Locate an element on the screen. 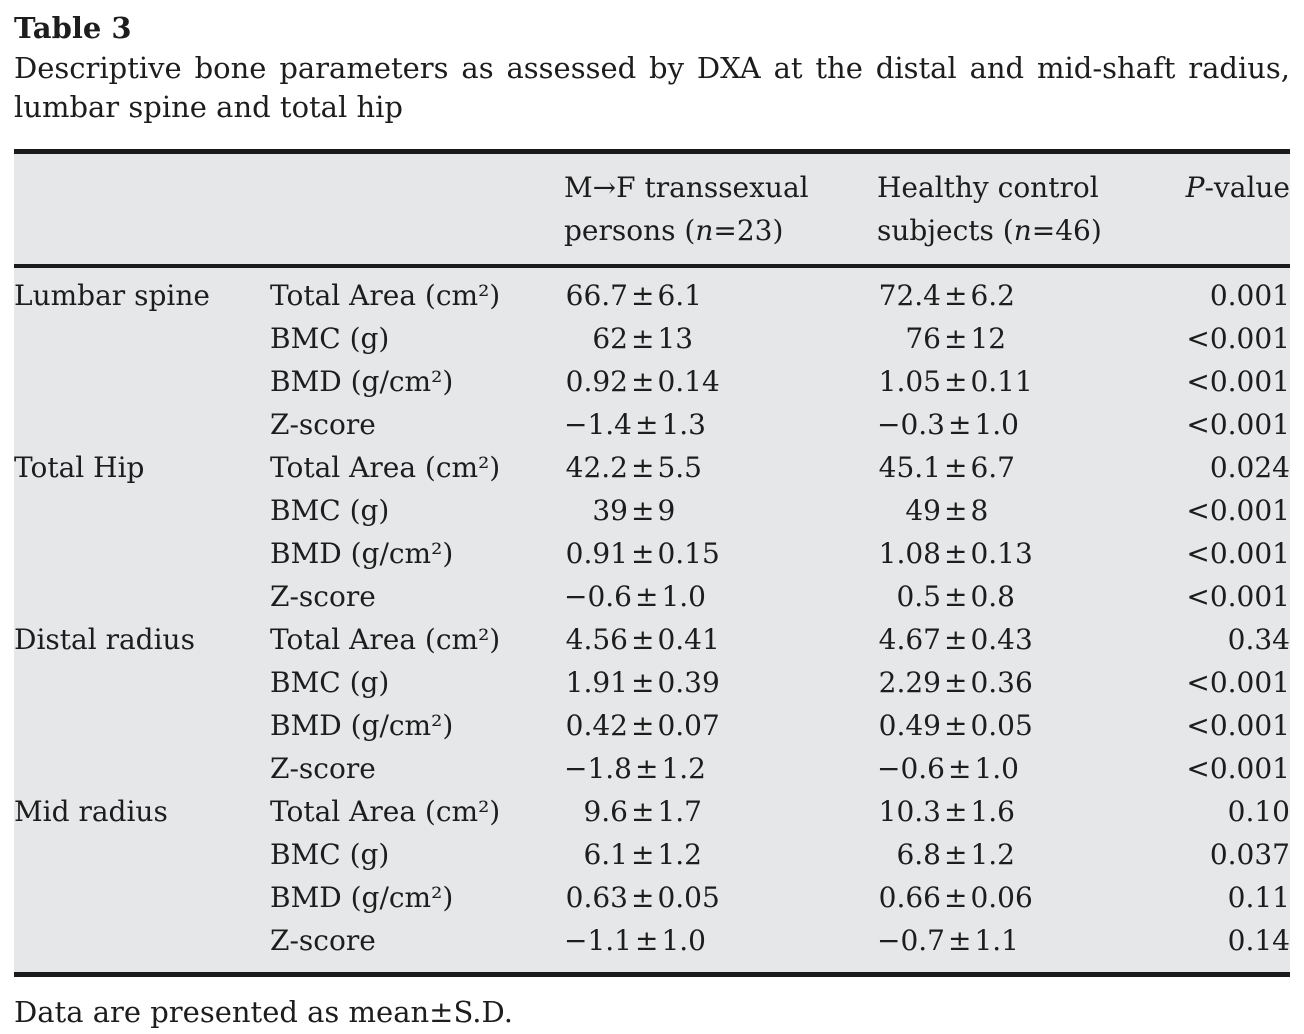  value-cell-transsexual: 62 ±13 is located at coordinates (720, 338).